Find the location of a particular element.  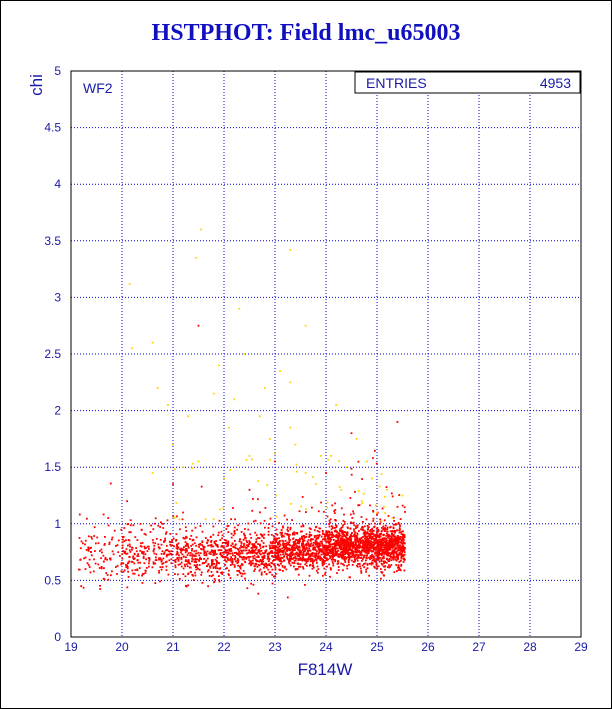

y-tick-label: 5 is located at coordinates (57, 71).